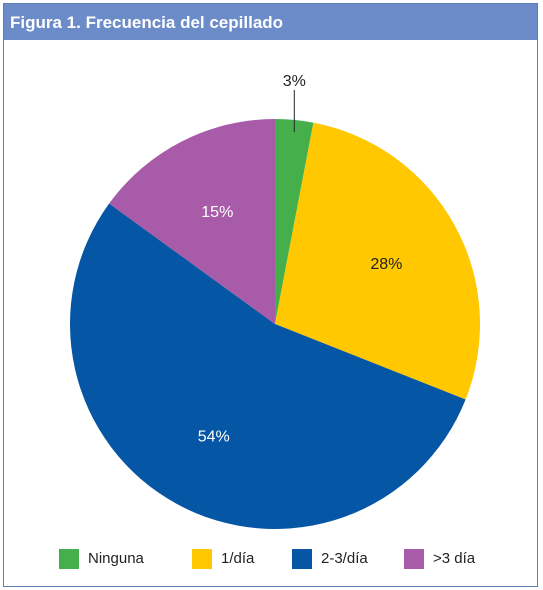 The image size is (543, 590). What do you see at coordinates (192, 221) in the screenshot?
I see `pie-slice-mas-3-dia` at bounding box center [192, 221].